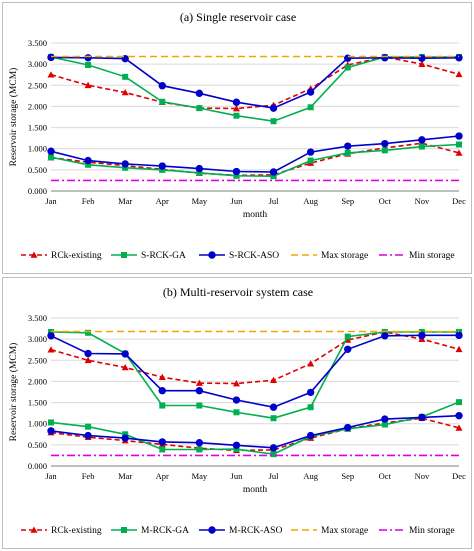  I want to click on y-tick-label: 0.500, so click(37, 170).